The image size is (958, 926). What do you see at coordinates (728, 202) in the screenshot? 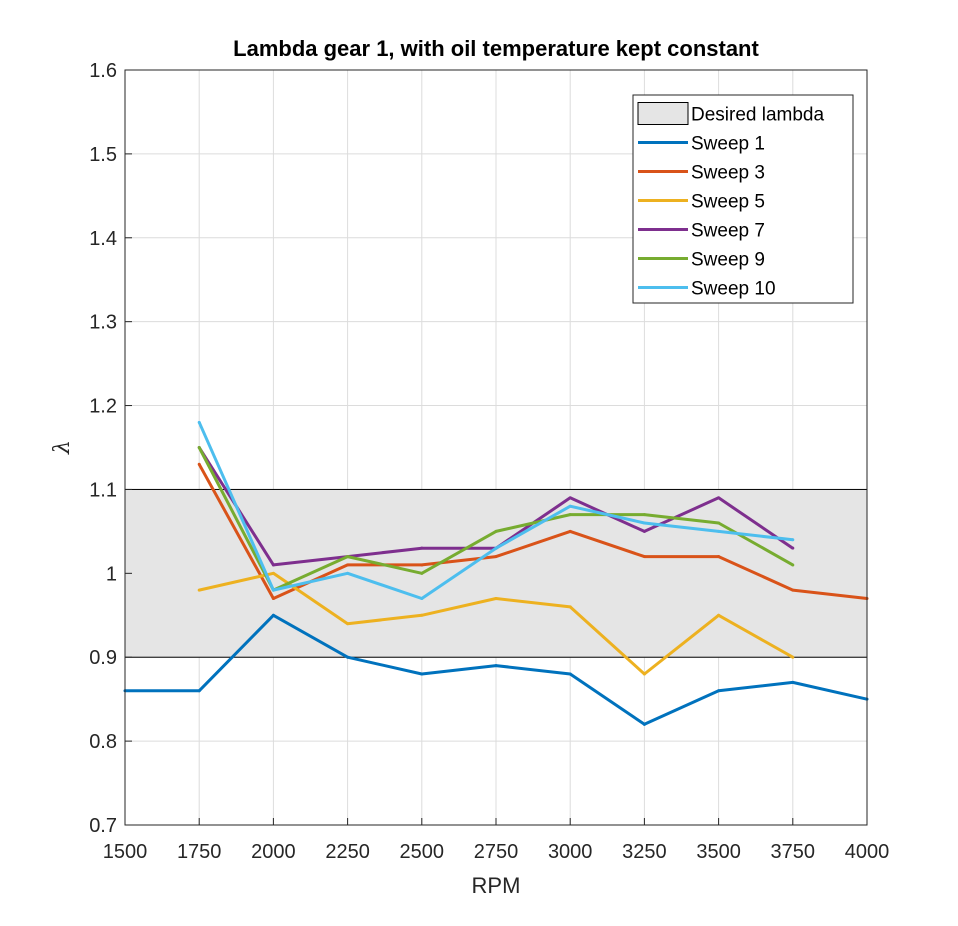
I see `legend-label: Sweep 5` at bounding box center [728, 202].